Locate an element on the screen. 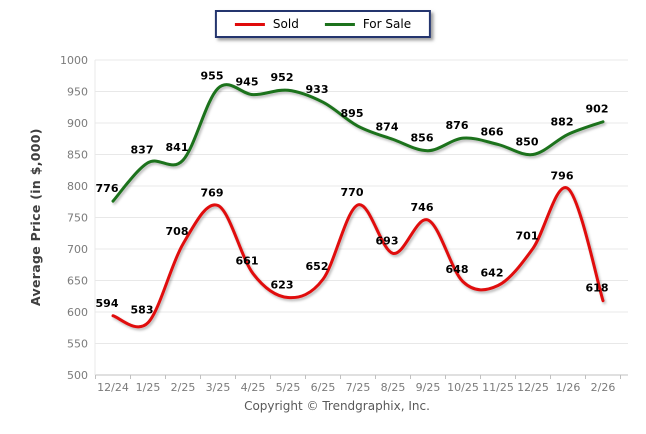  legend-item-for-sale: For Sale is located at coordinates (368, 24).